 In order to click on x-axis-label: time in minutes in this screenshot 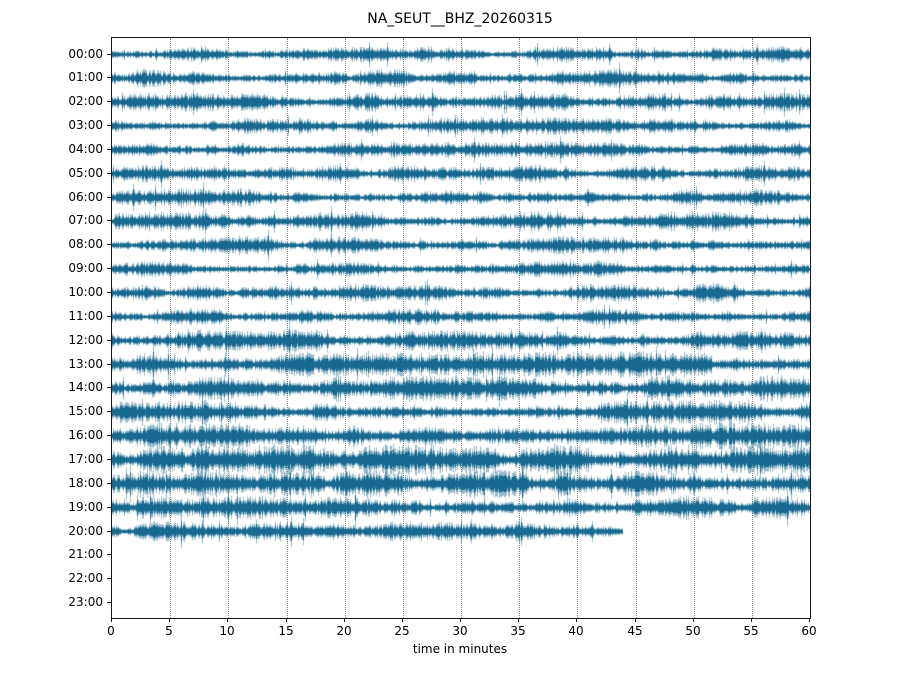, I will do `click(460, 649)`.